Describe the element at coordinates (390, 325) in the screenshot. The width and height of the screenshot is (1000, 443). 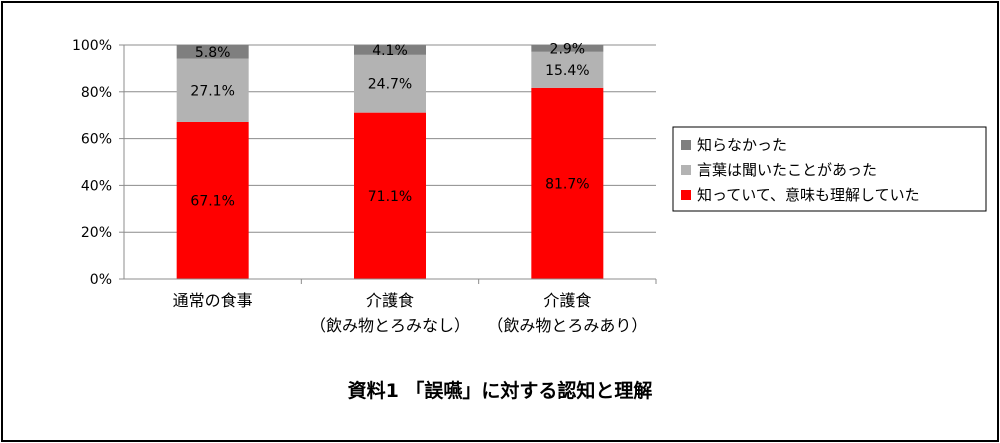
I see `x-category-label: （飲み物とろみなし）` at that location.